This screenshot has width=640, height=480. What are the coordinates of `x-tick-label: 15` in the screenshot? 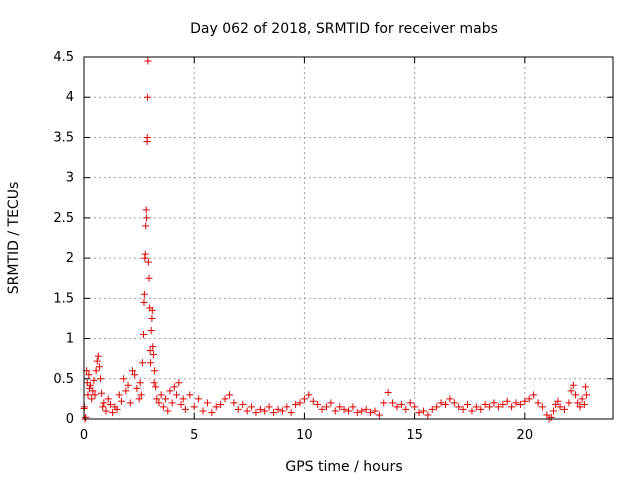 It's located at (414, 435).